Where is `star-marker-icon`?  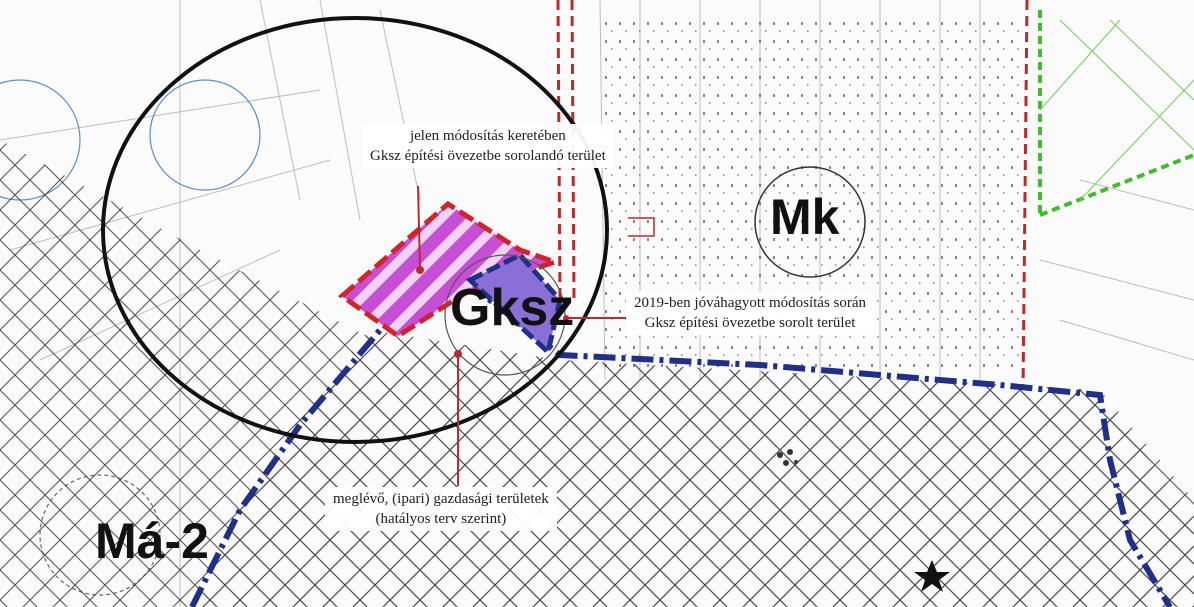
star-marker-icon is located at coordinates (932, 576).